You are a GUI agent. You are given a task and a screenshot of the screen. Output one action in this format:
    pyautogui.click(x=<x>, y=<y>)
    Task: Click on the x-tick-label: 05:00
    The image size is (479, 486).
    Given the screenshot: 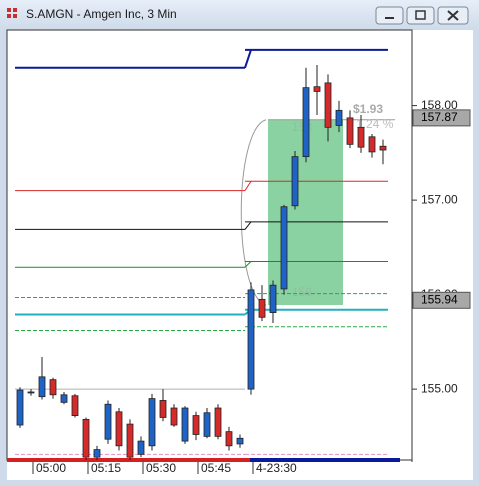 What is the action you would take?
    pyautogui.click(x=51, y=468)
    